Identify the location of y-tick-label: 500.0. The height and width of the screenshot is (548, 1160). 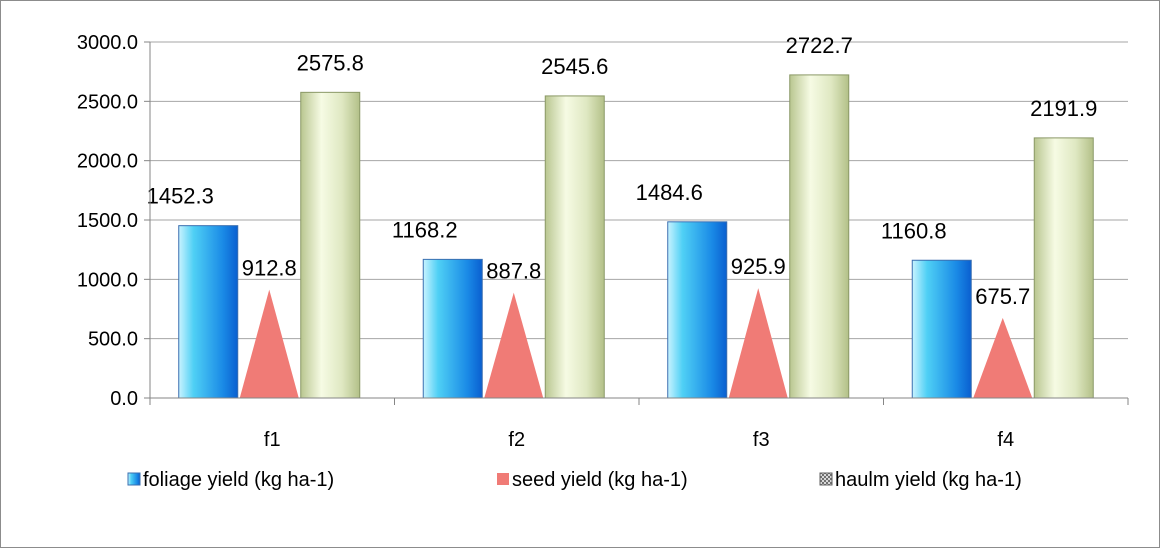
(113, 340).